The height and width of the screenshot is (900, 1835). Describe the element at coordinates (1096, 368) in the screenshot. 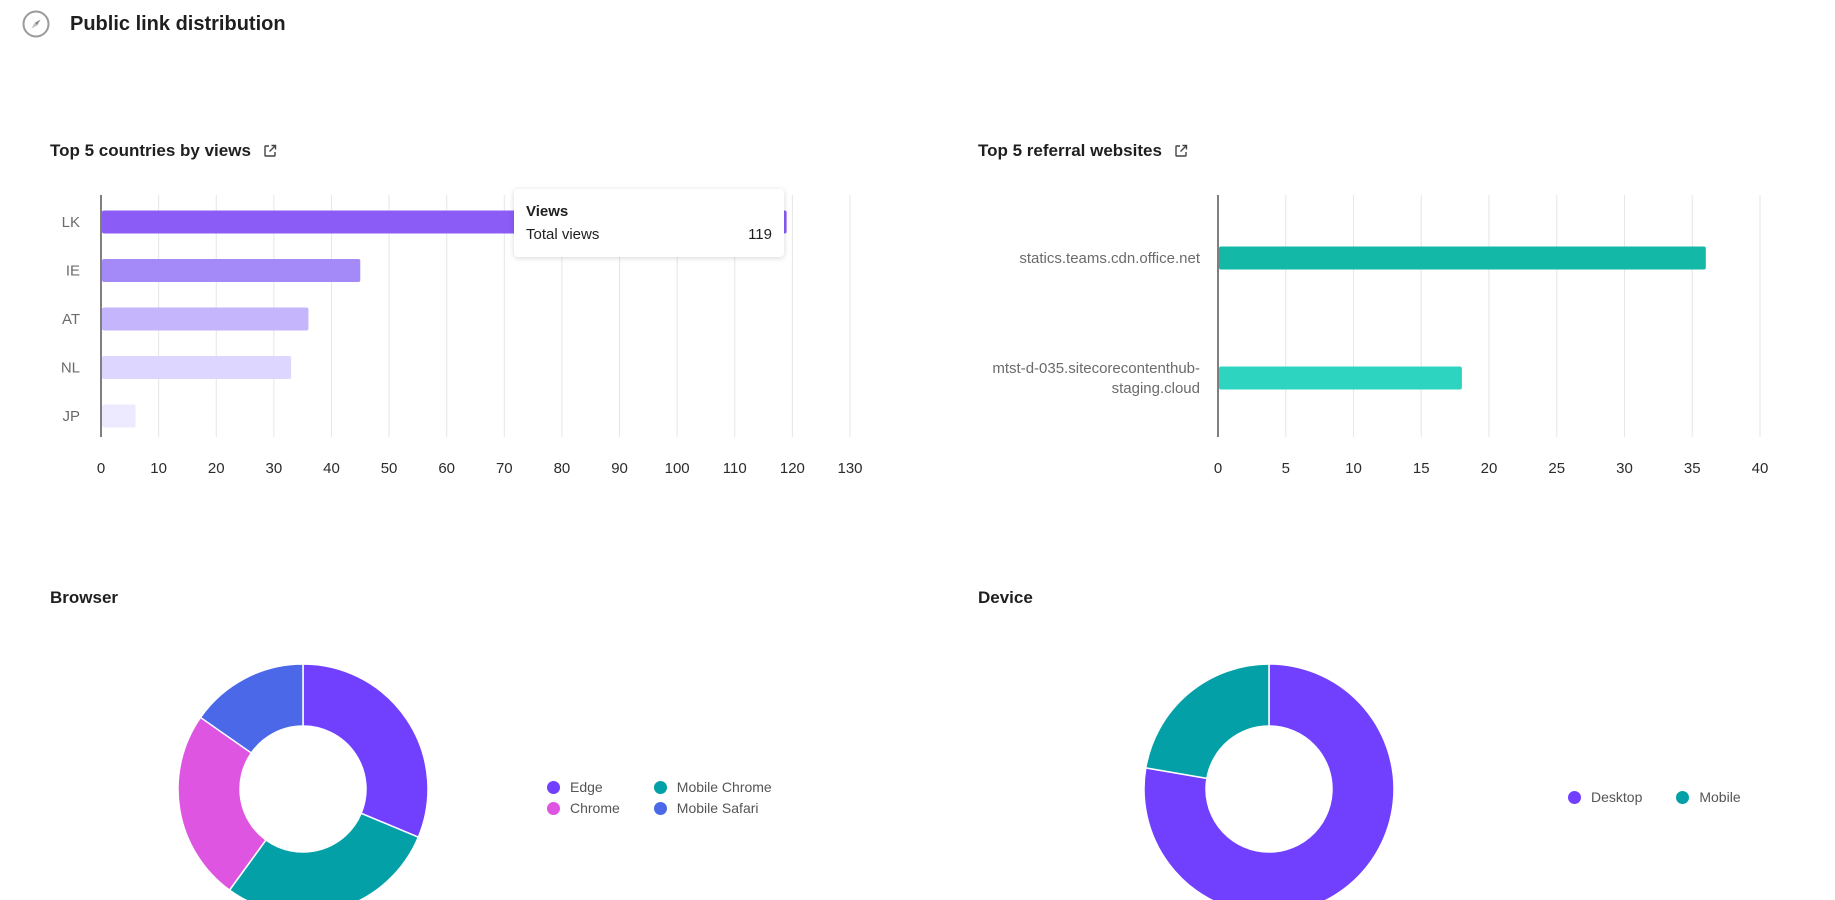

I see `category-label: mtst-d-035.sitecorecontenthub-` at that location.